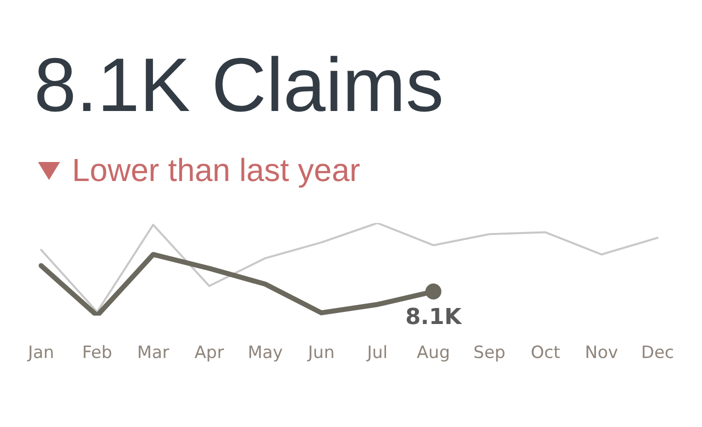 The height and width of the screenshot is (427, 702). Describe the element at coordinates (265, 353) in the screenshot. I see `x-tick-label: May` at that location.